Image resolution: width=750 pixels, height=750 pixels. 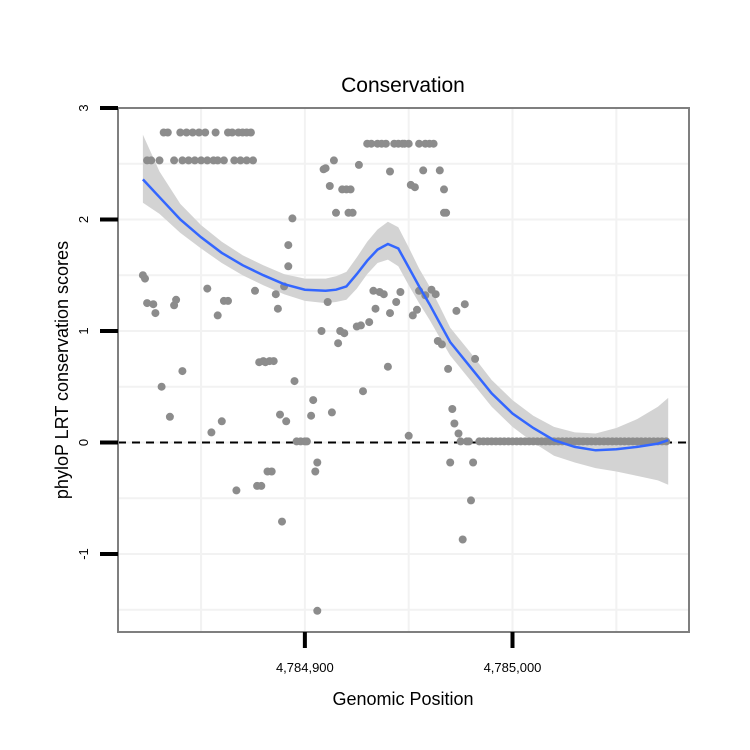 What do you see at coordinates (83, 219) in the screenshot?
I see `y-tick-label: 2` at bounding box center [83, 219].